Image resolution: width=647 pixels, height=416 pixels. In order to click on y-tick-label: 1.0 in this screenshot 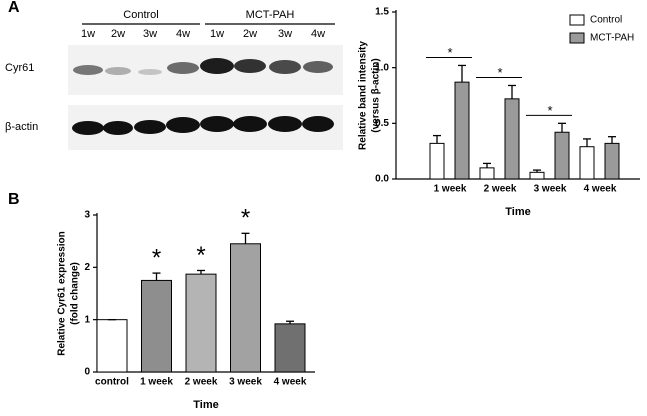, I will do `click(382, 67)`.